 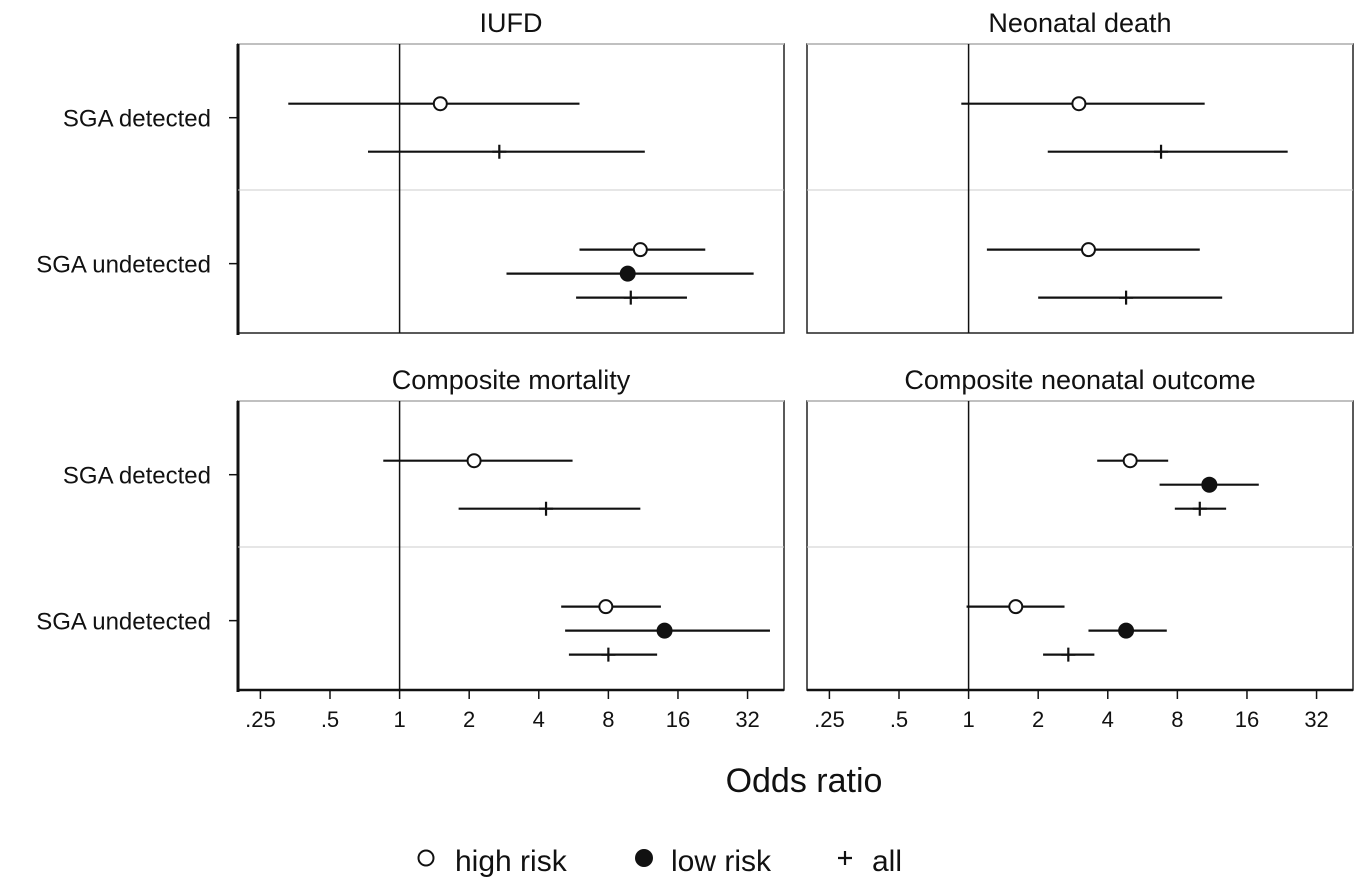 What do you see at coordinates (644, 858) in the screenshot?
I see `legend-marker-filled-circle` at bounding box center [644, 858].